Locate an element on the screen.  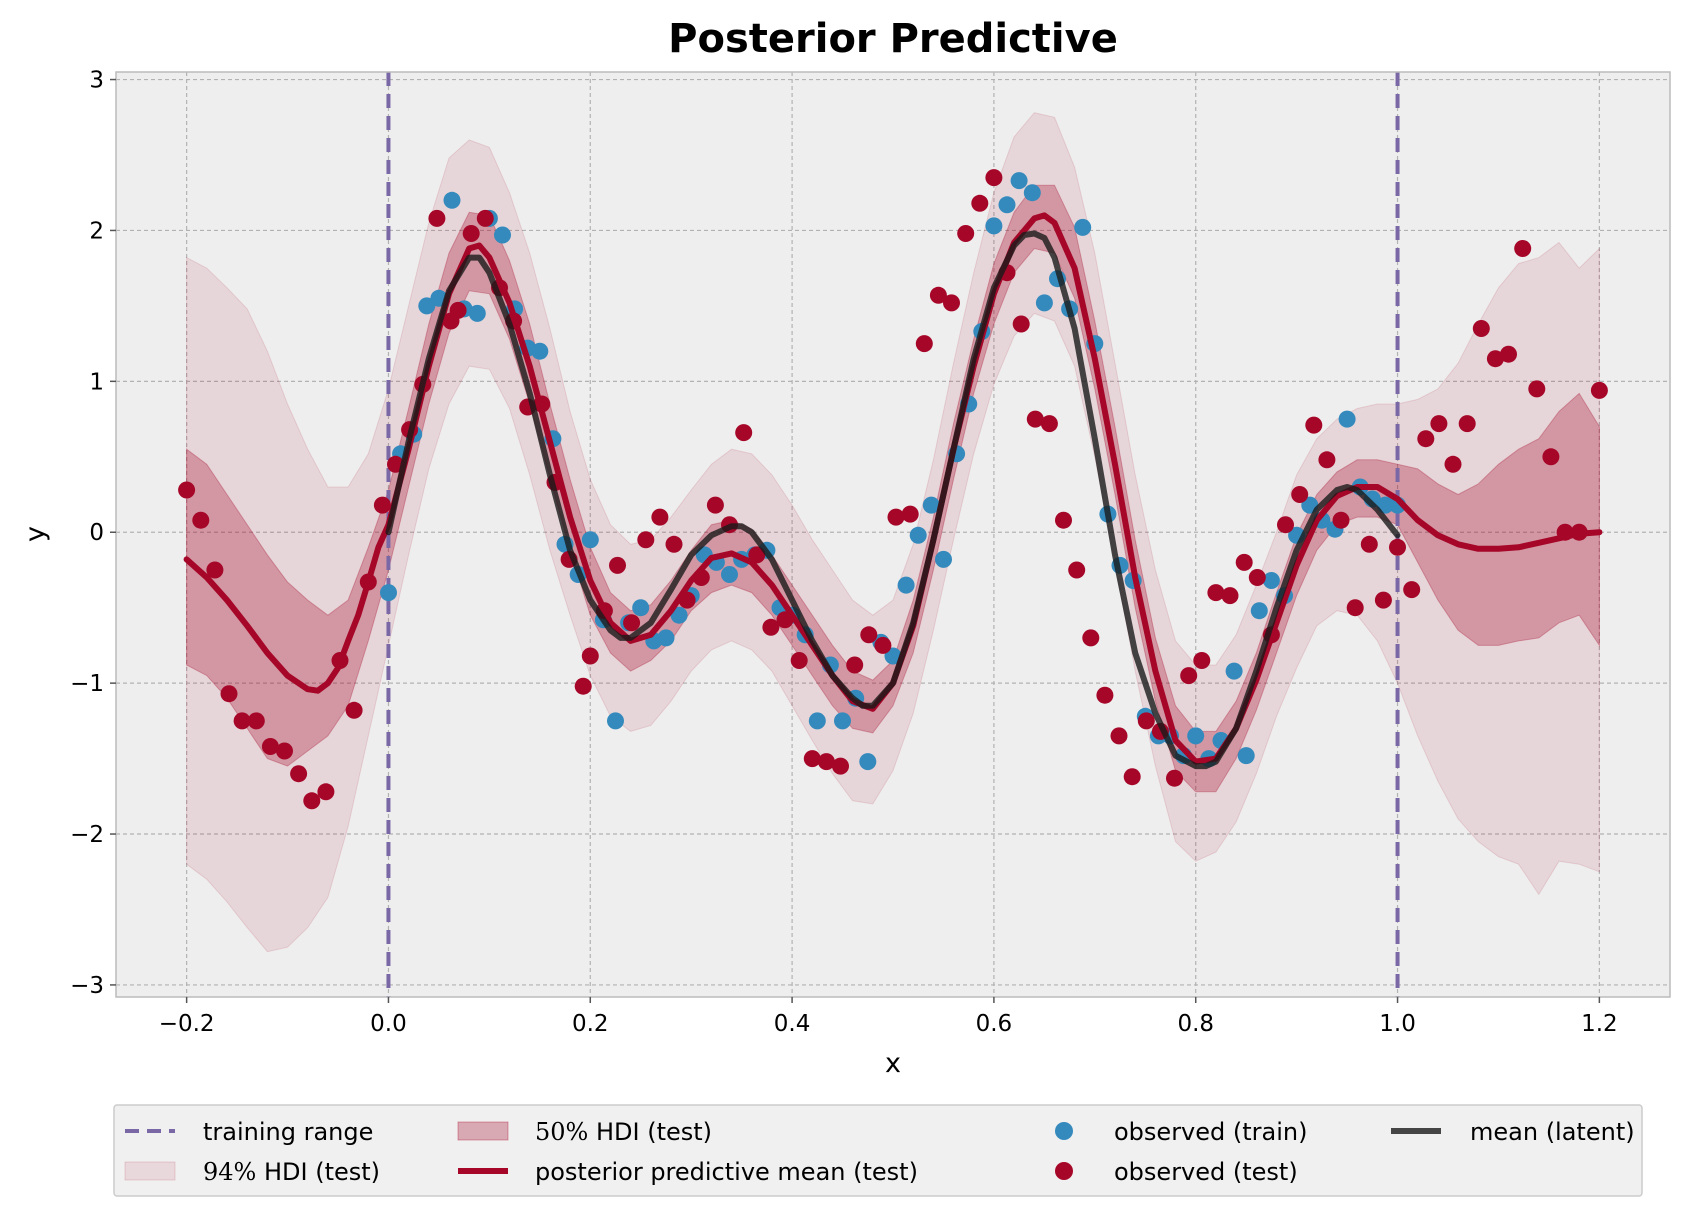
legend-label-obs-test: observed (test) is located at coordinates (1206, 1172).